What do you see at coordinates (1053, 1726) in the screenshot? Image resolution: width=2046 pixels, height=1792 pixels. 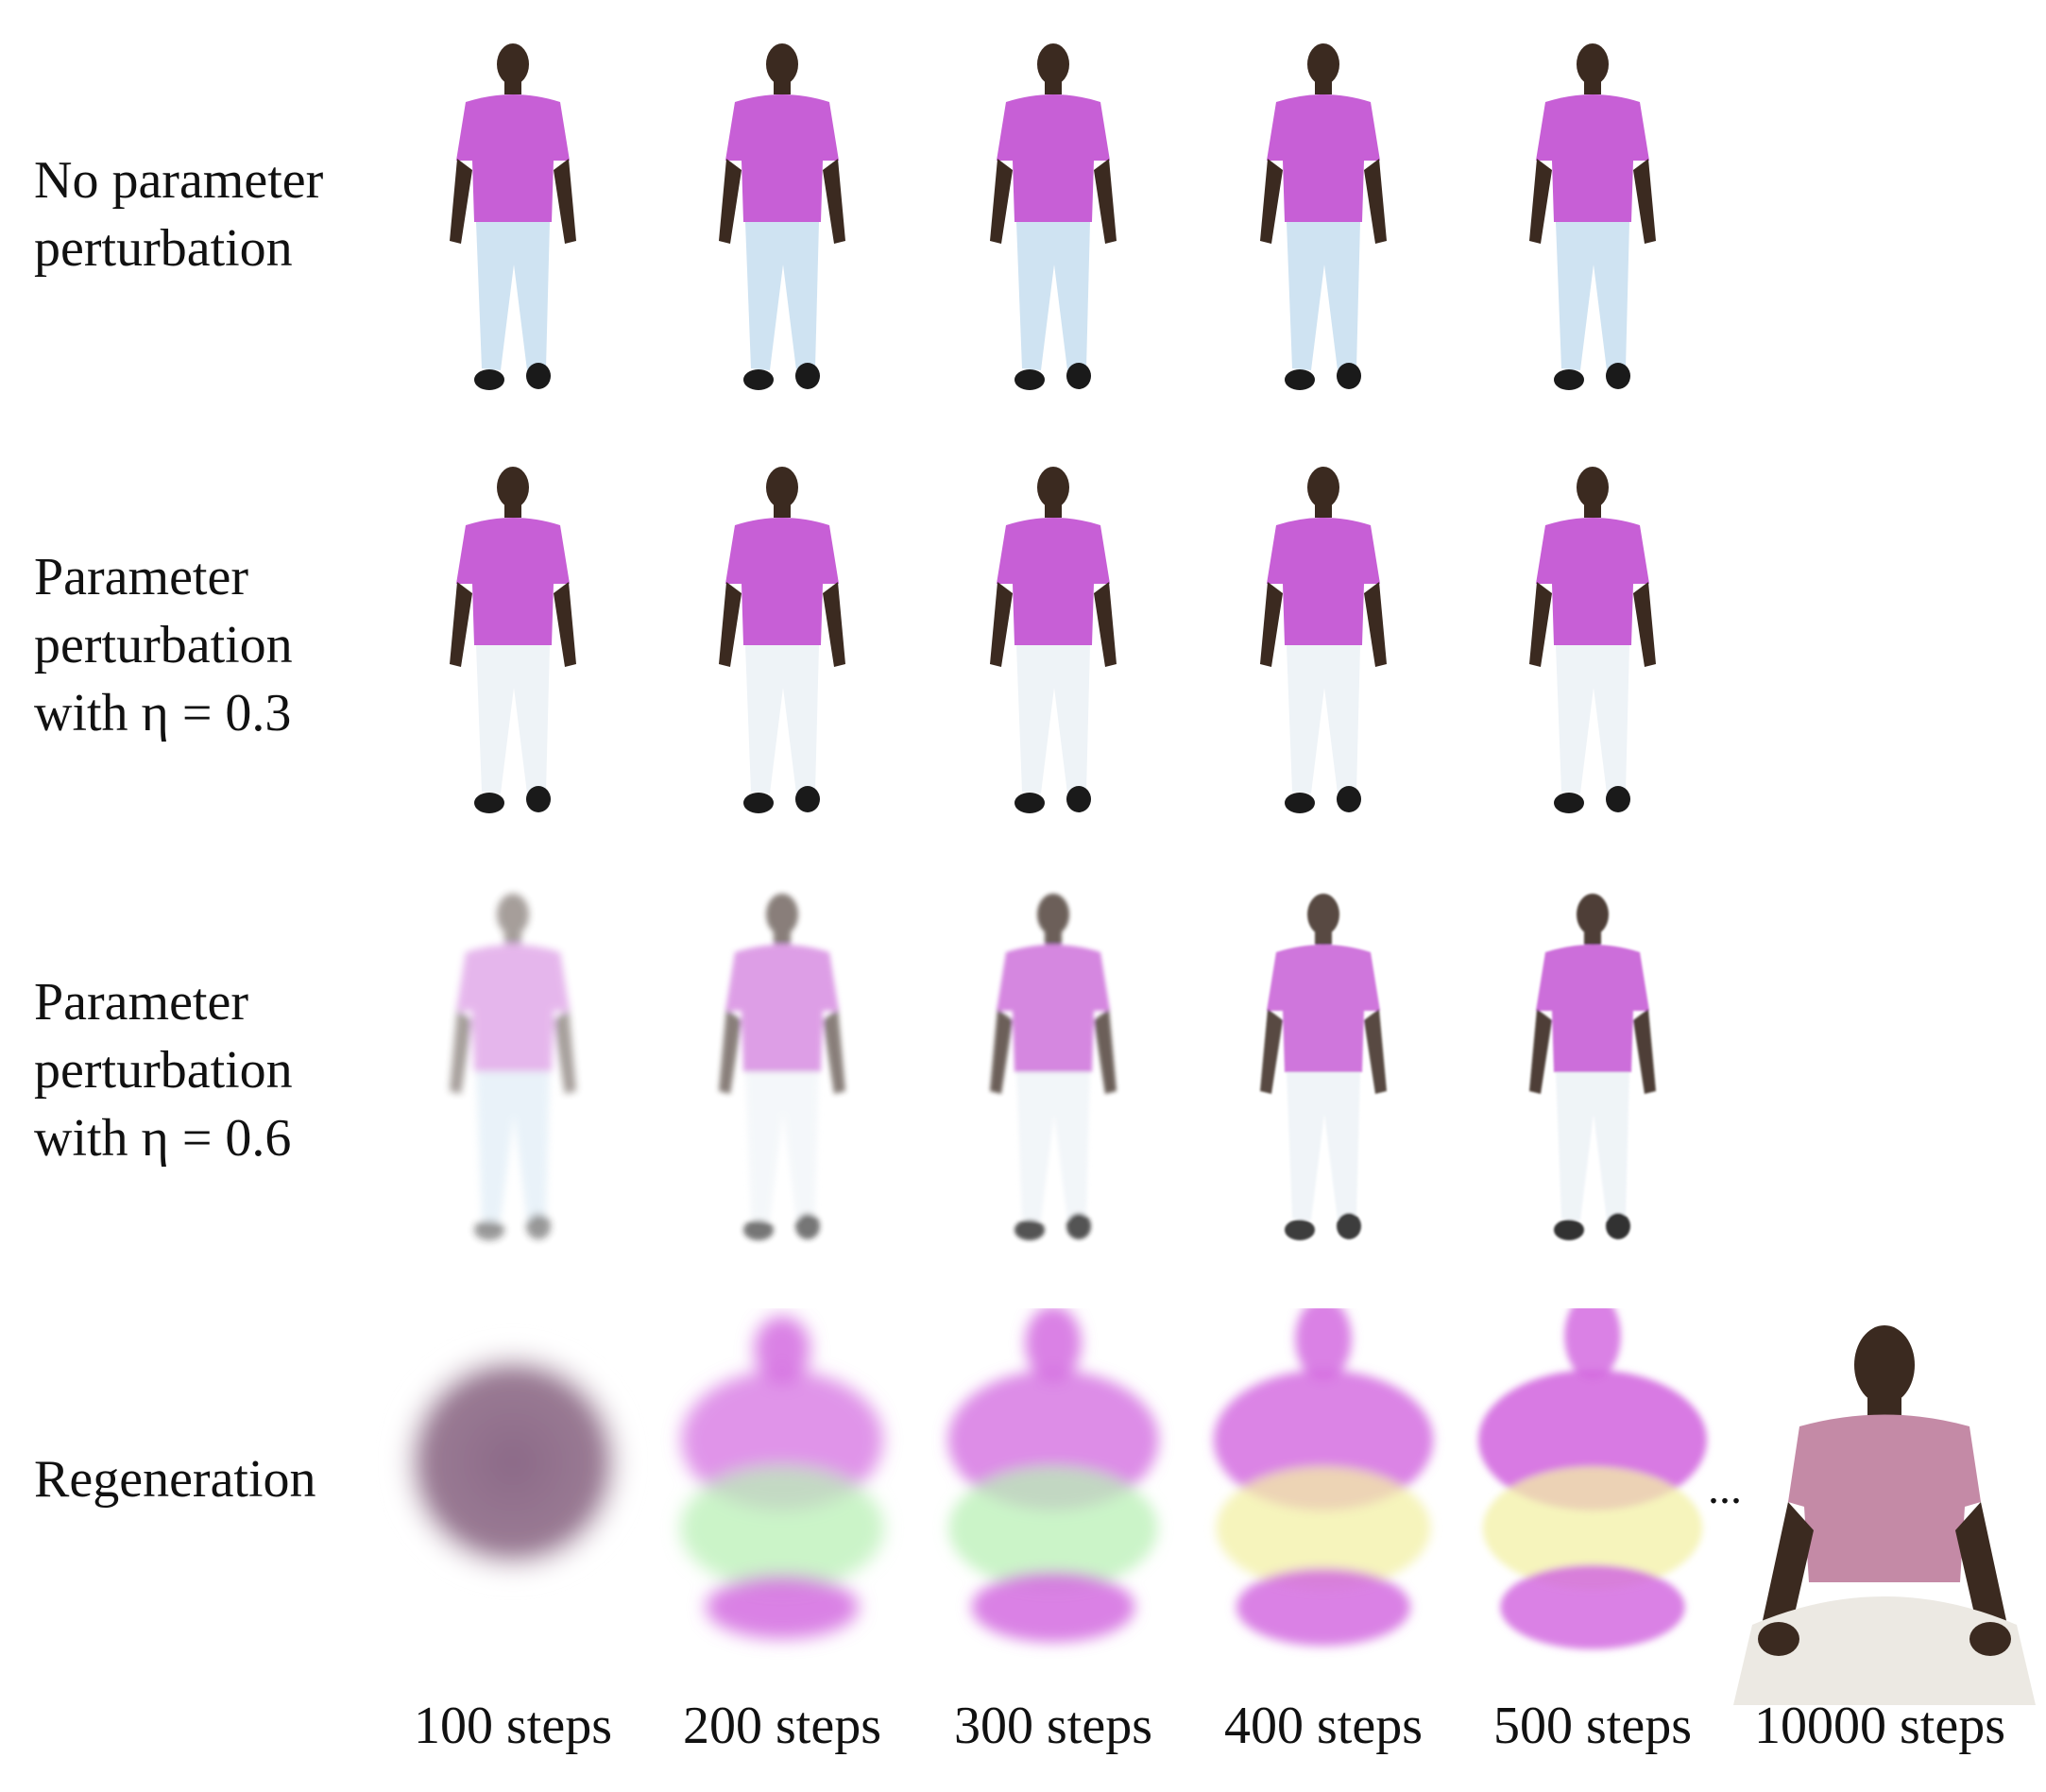 I see `col-label-300: 300 steps` at bounding box center [1053, 1726].